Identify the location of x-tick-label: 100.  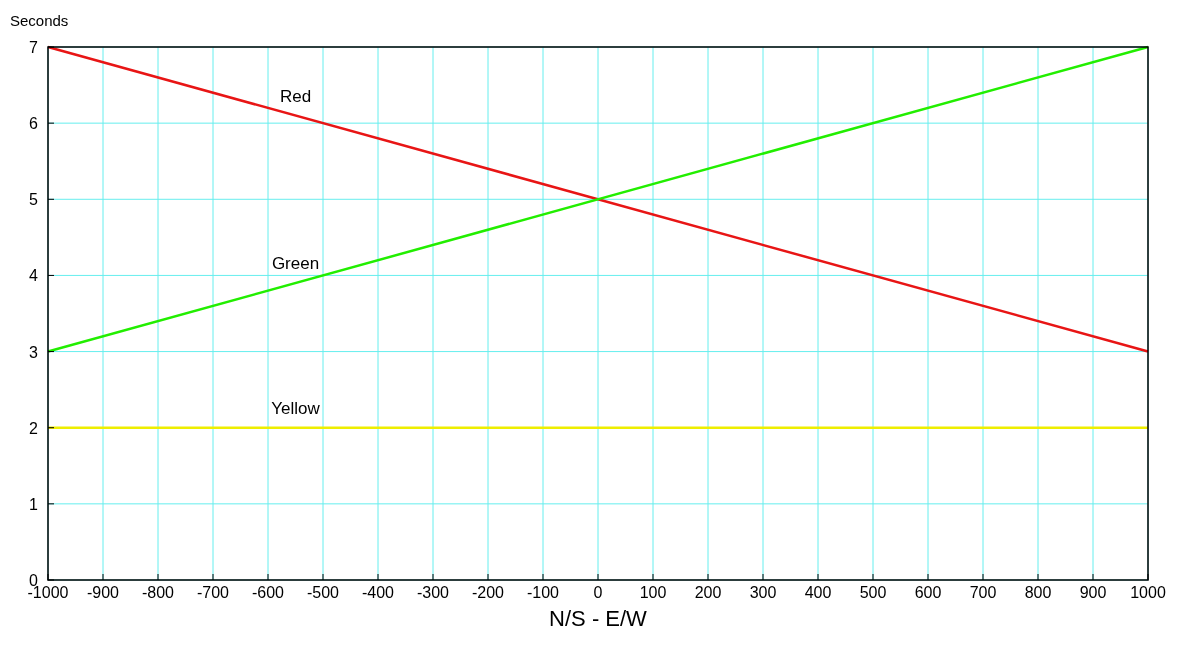
(653, 592).